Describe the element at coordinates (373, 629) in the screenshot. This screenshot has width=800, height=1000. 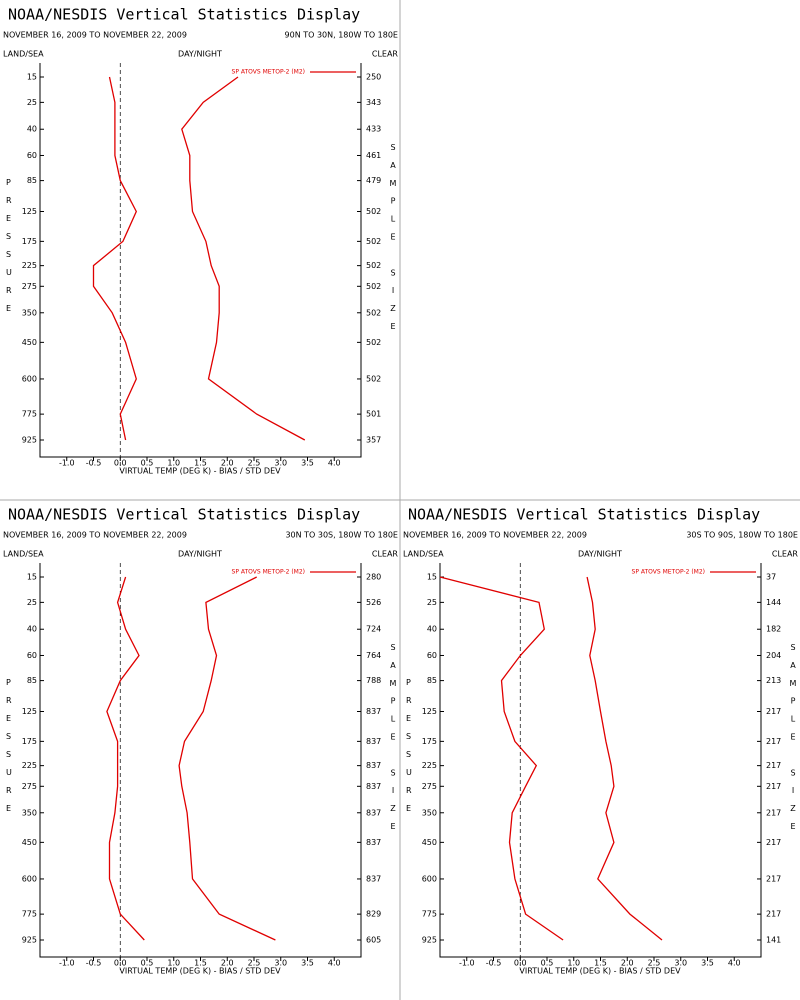
I see `sample-size: 724` at that location.